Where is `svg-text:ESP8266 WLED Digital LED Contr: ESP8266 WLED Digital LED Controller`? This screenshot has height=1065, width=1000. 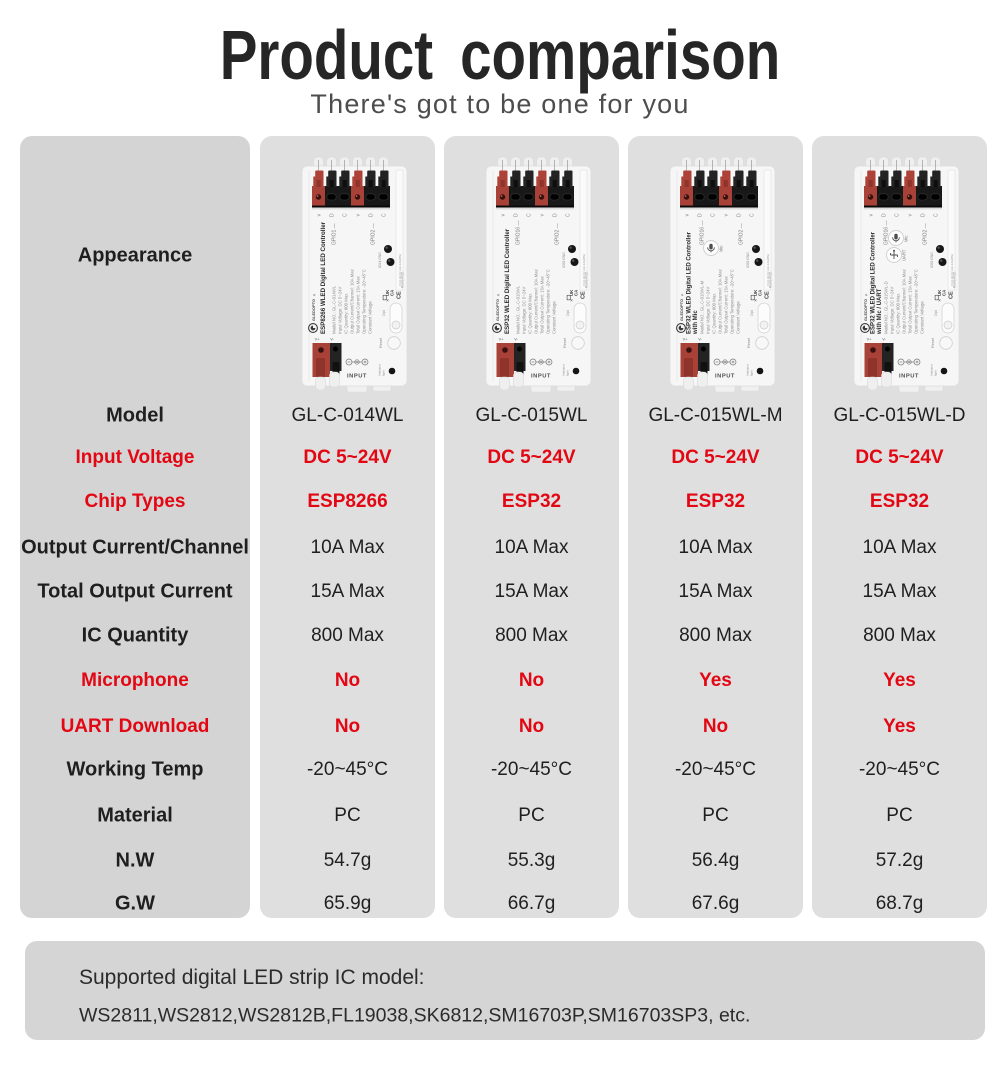
svg-text:ESP8266 WLED Digital LED Contr: ESP8266 WLED Digital LED Controller is located at coordinates (323, 277).